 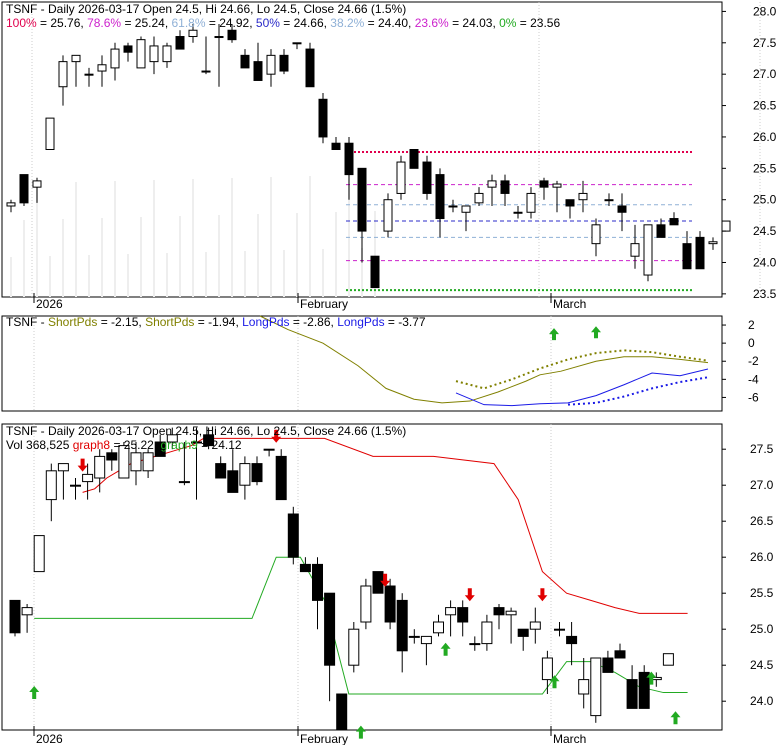 I want to click on price-y-tick-label: 28.0, so click(x=765, y=11).